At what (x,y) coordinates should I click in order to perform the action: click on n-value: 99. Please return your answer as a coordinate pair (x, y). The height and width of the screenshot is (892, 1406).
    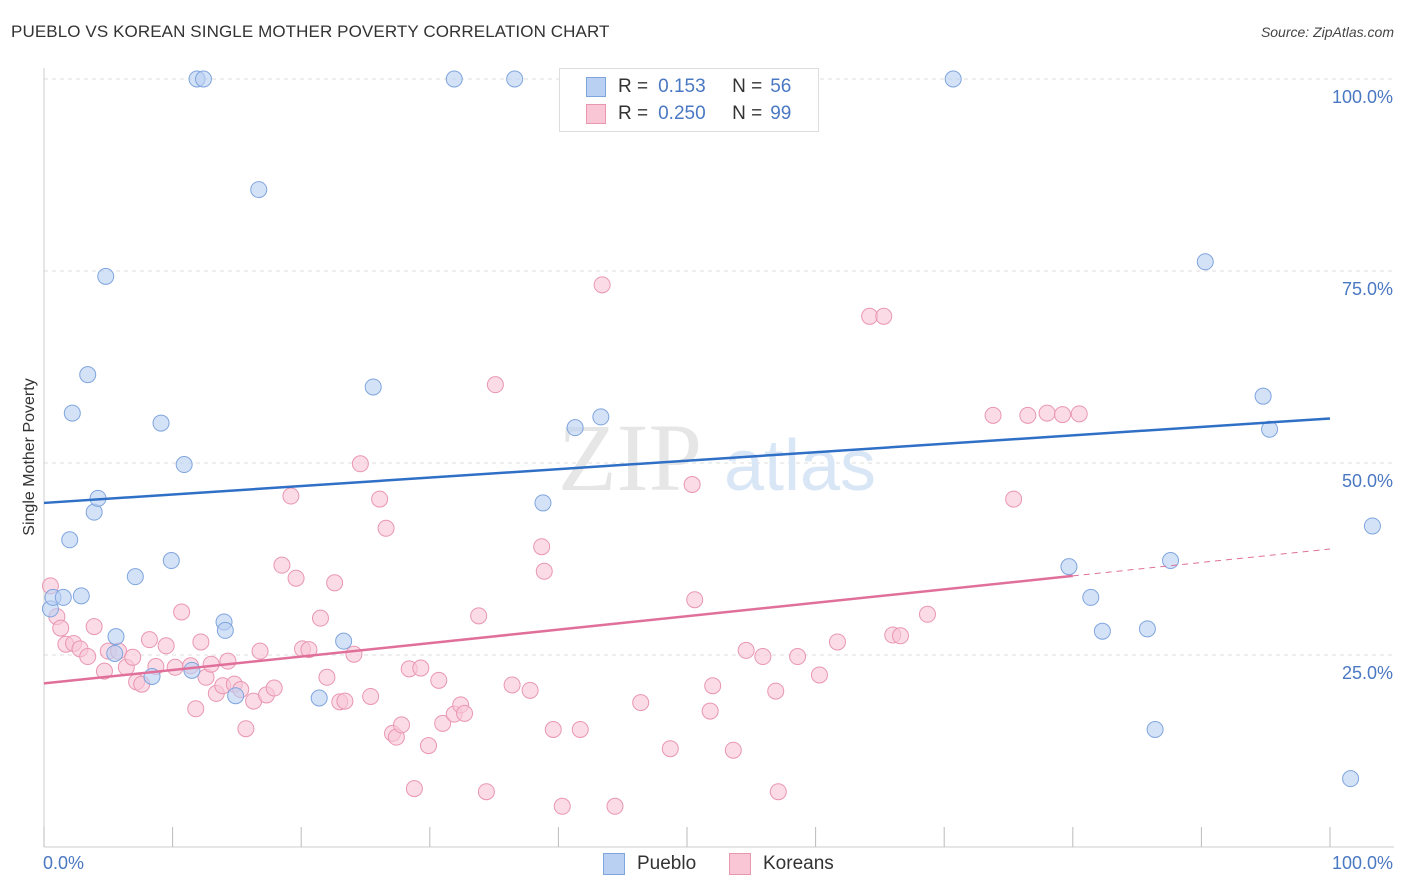
    Looking at the image, I should click on (781, 113).